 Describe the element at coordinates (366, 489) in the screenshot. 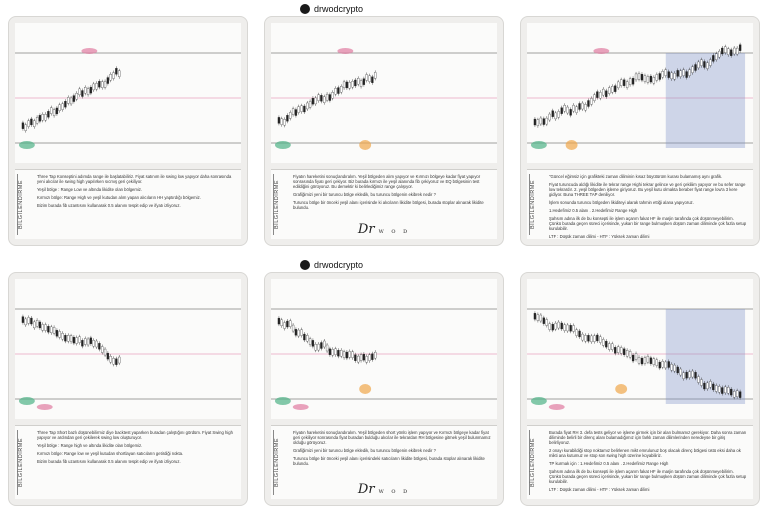

I see `brand-main: Dr` at that location.